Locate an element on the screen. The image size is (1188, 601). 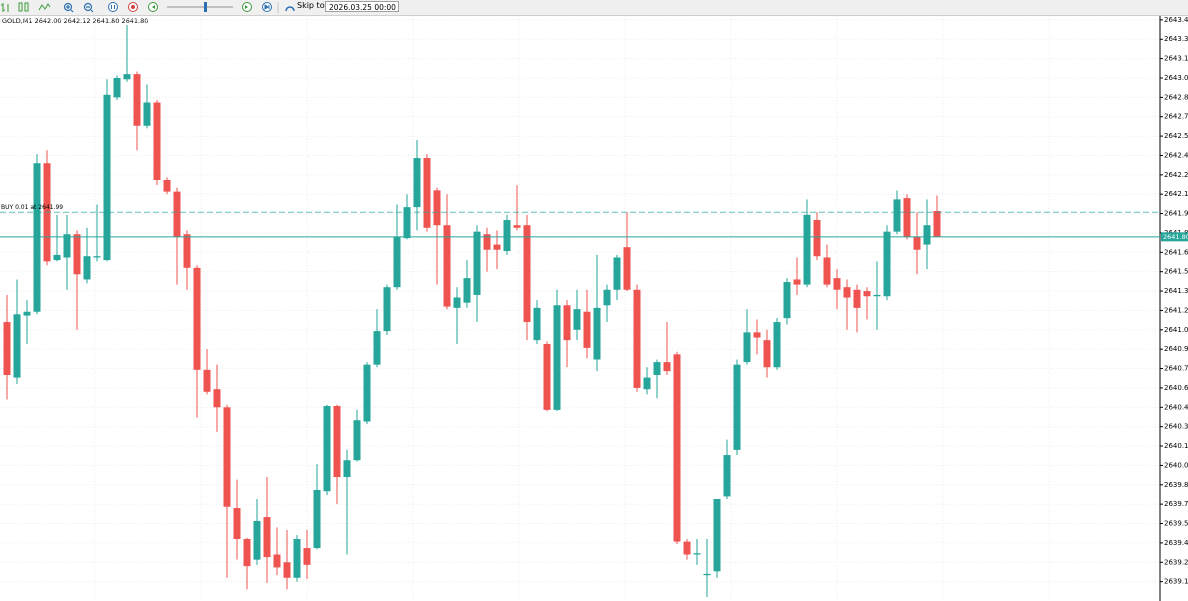
y-tick-label: 2643.18 is located at coordinates (1176, 59).